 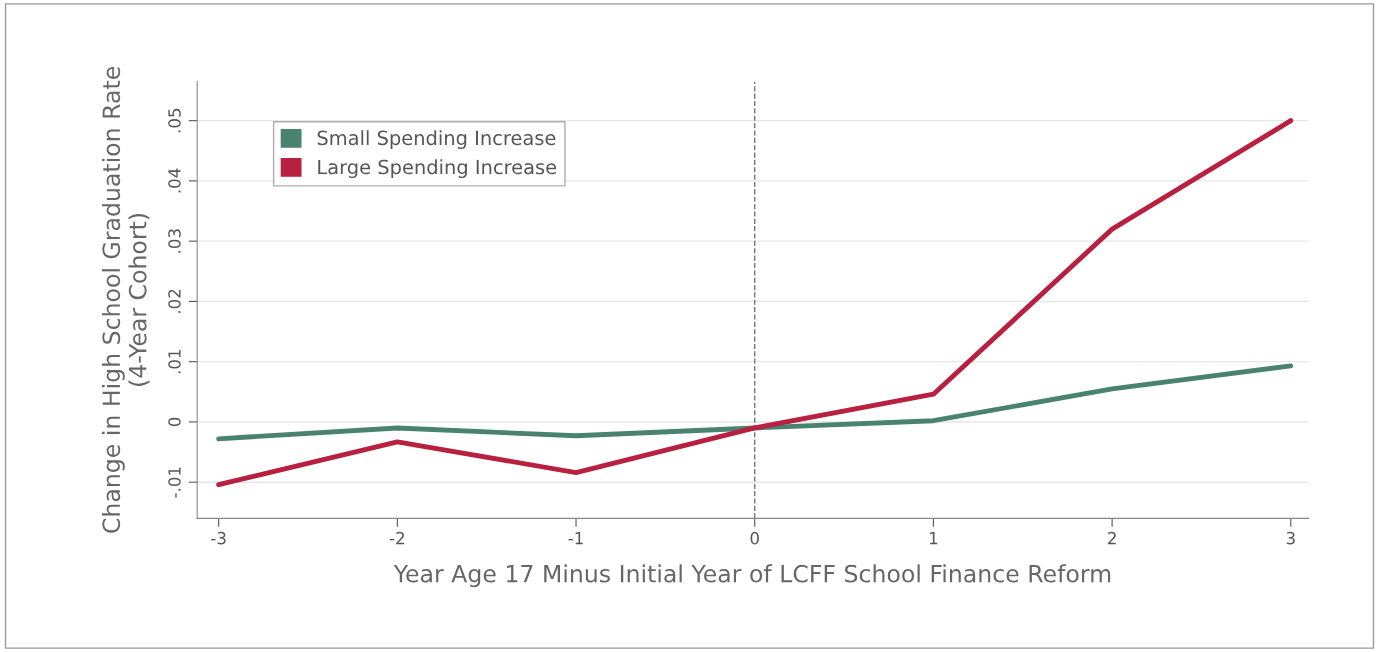 What do you see at coordinates (755, 402) in the screenshot?
I see `line-series` at bounding box center [755, 402].